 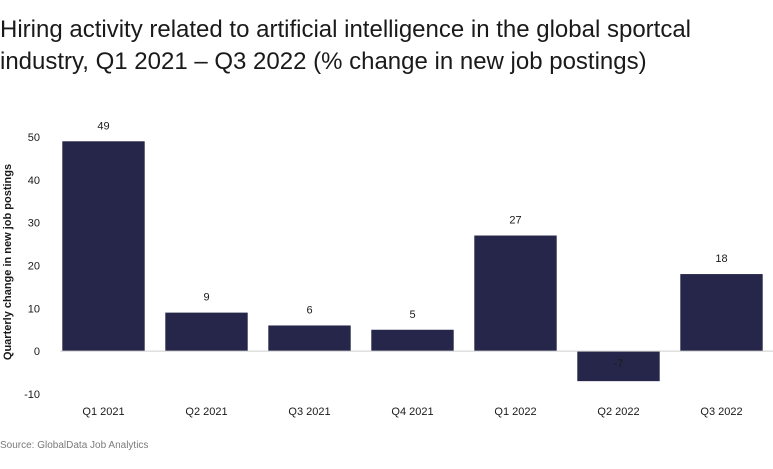 What do you see at coordinates (103, 126) in the screenshot?
I see `data-label: 49` at bounding box center [103, 126].